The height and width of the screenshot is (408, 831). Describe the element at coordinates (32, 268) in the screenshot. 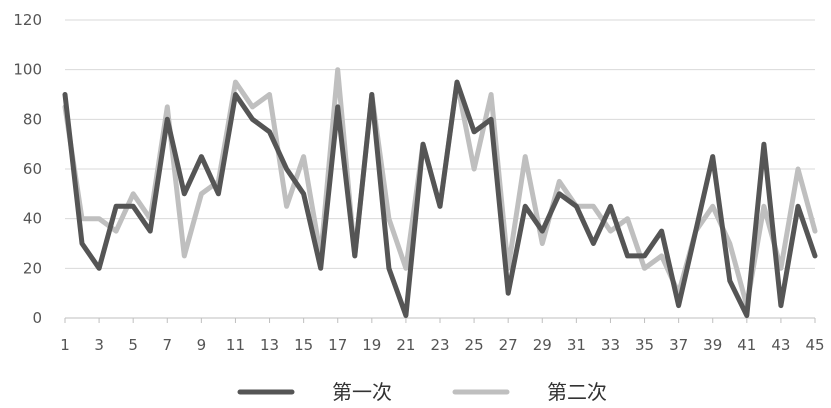

I see `y-tick-label: 20` at that location.